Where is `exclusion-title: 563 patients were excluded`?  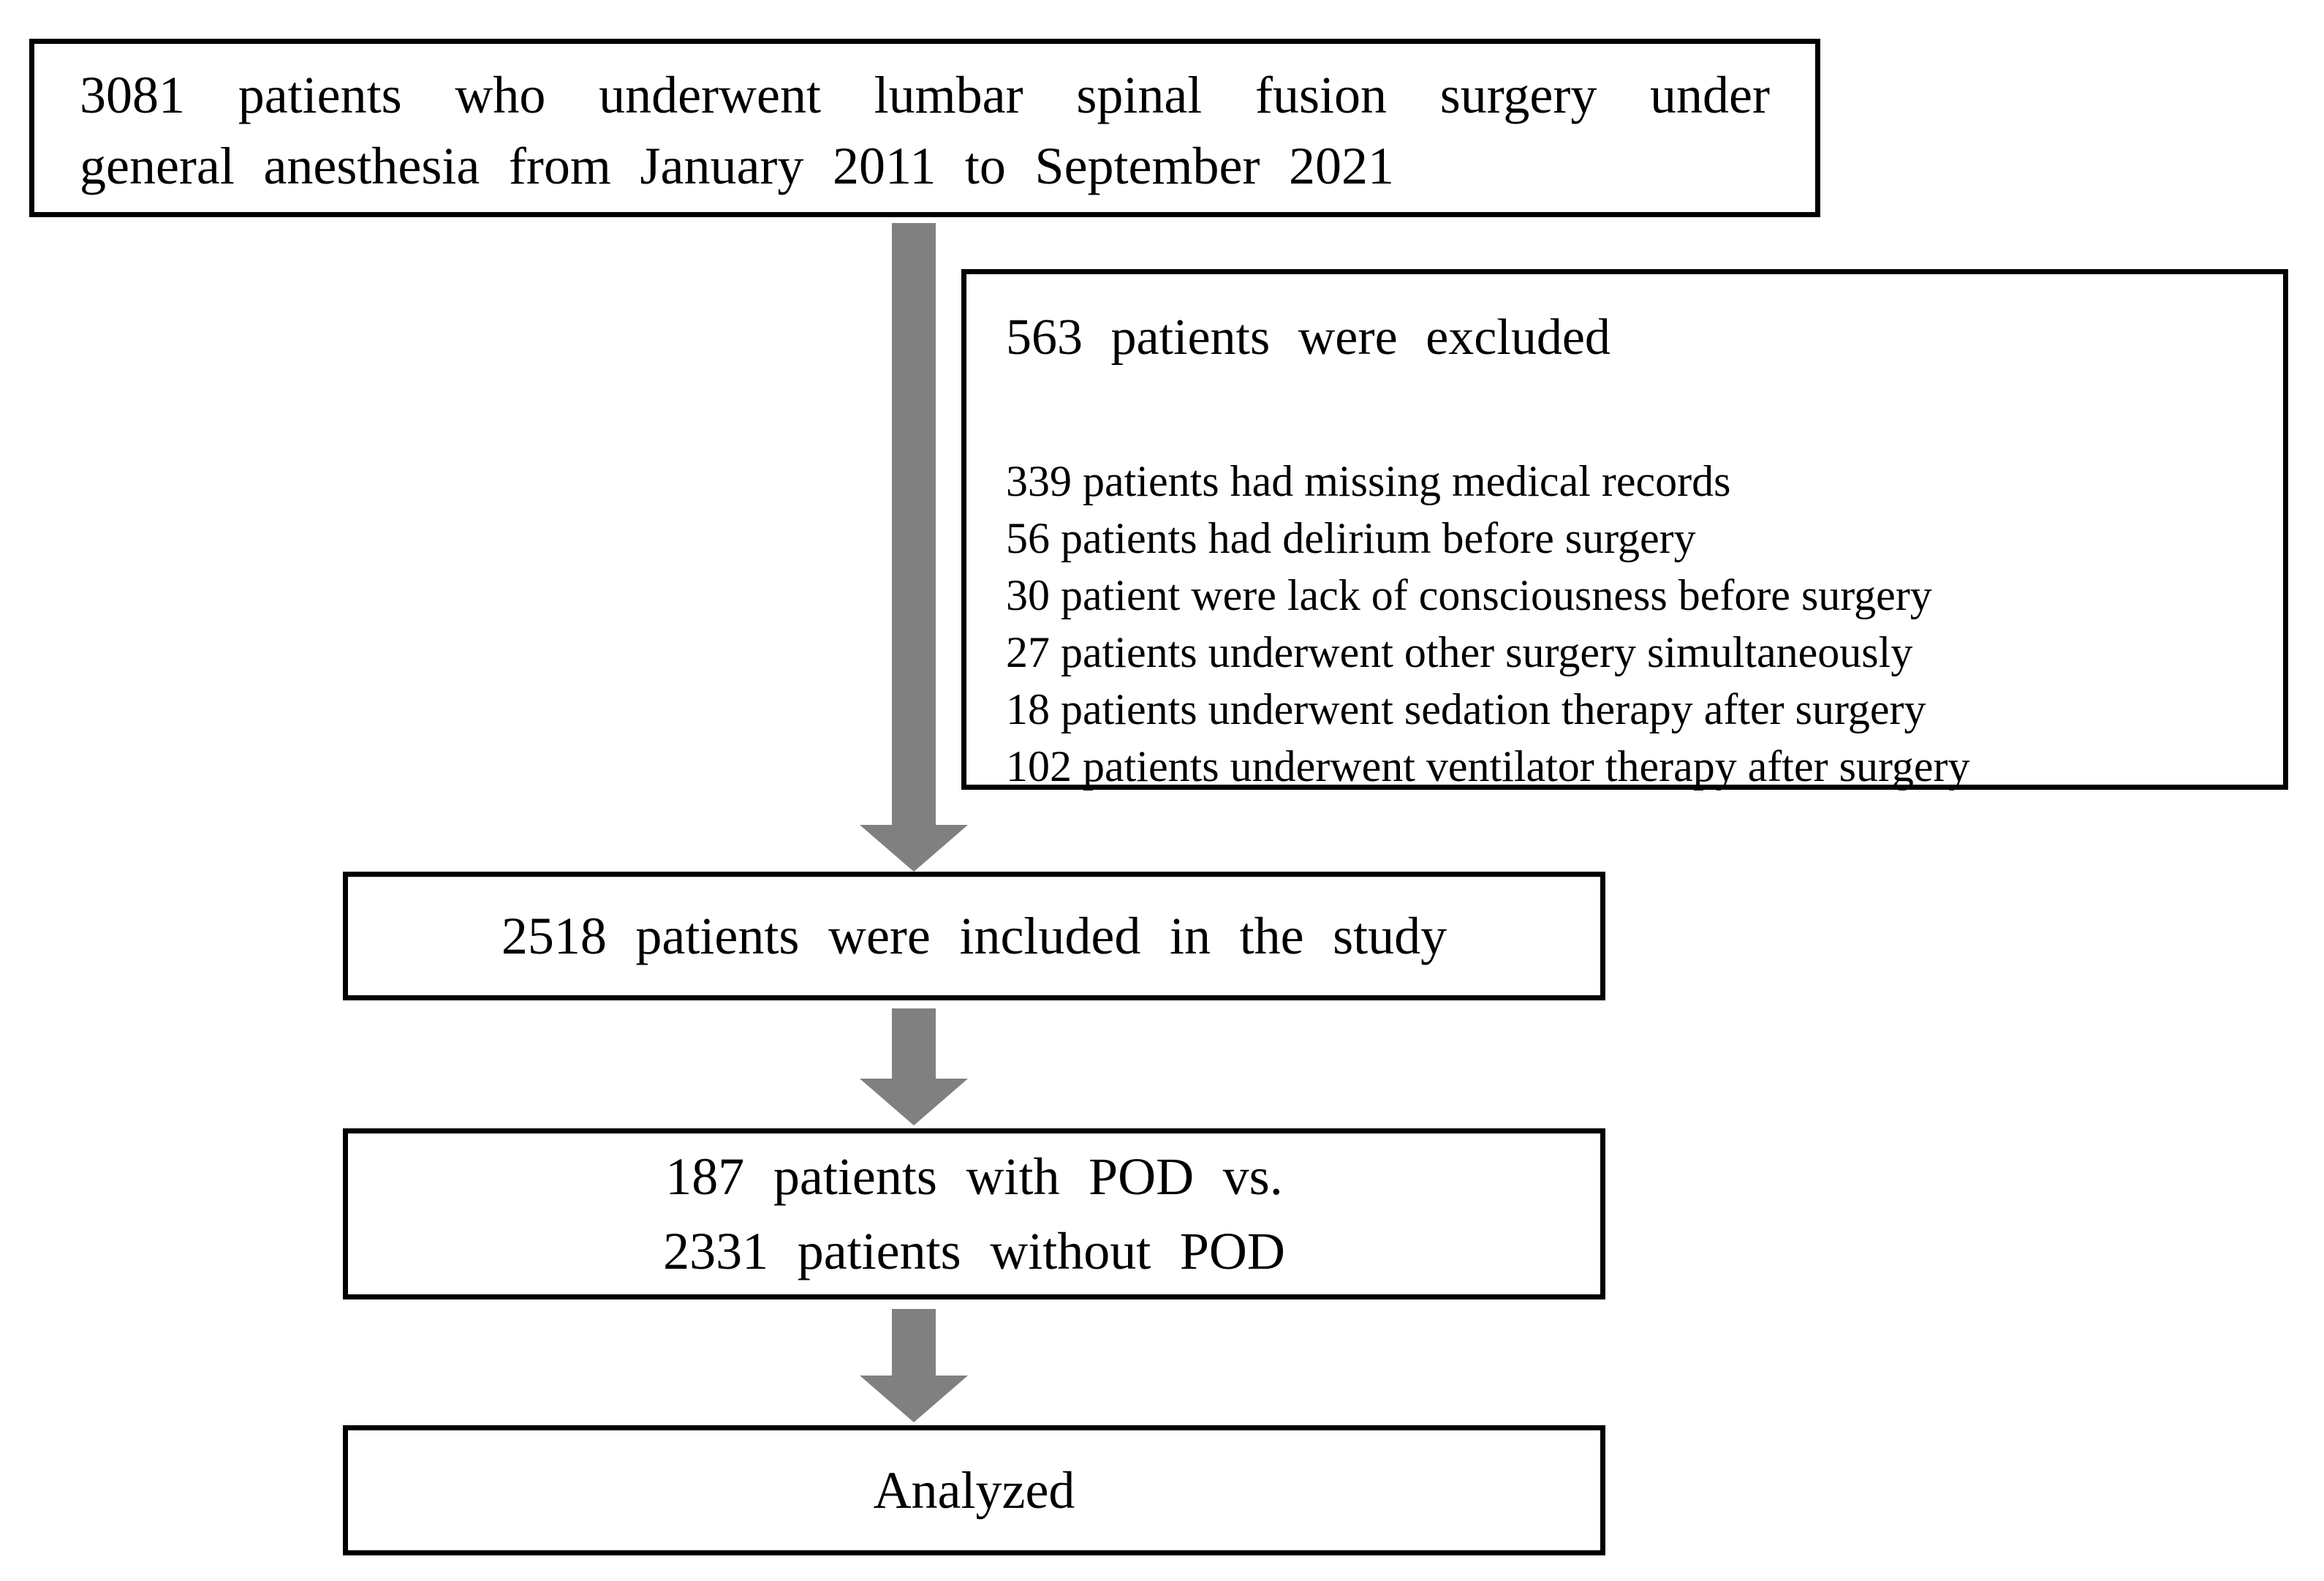
exclusion-title: 563 patients were excluded is located at coordinates (1308, 337).